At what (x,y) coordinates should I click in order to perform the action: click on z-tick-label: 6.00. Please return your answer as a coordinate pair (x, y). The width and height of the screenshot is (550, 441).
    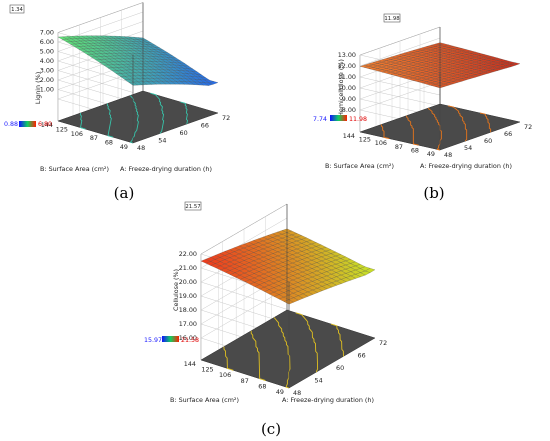
    Looking at the image, I should click on (47, 42).